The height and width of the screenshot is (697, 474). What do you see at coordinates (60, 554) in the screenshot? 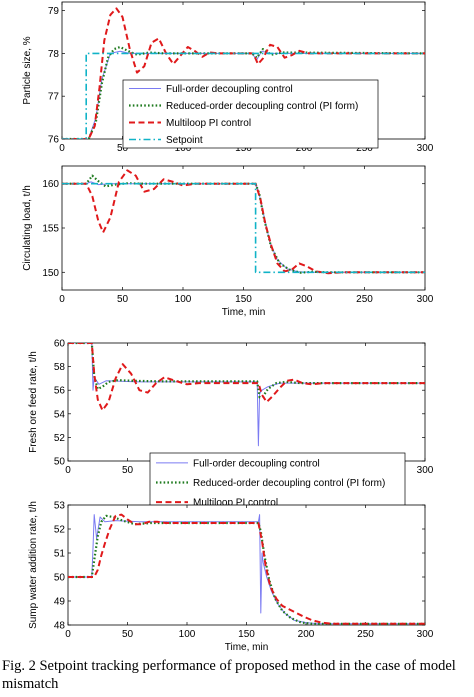
I see `y-tick-label: 51` at bounding box center [60, 554].